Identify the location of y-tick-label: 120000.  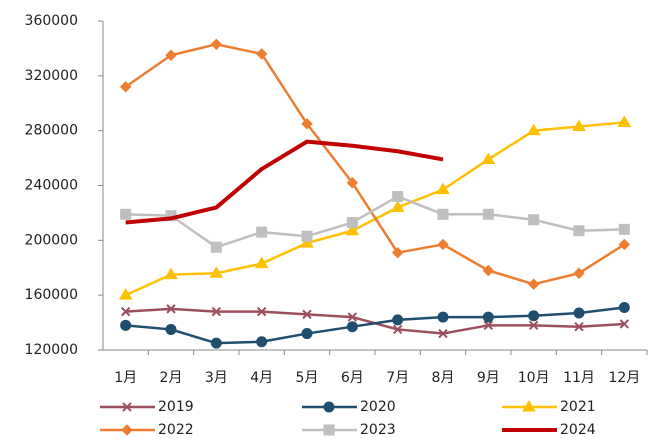
(51, 350).